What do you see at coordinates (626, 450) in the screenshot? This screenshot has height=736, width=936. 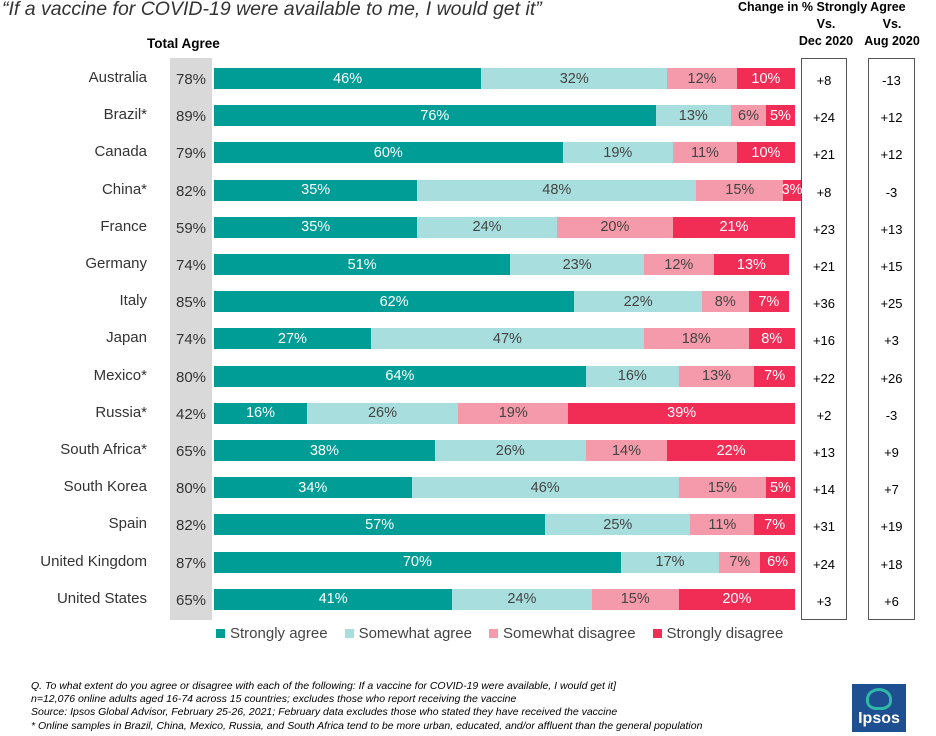 I see `bar-label-somewhat-disagree-south-africa: 14%` at bounding box center [626, 450].